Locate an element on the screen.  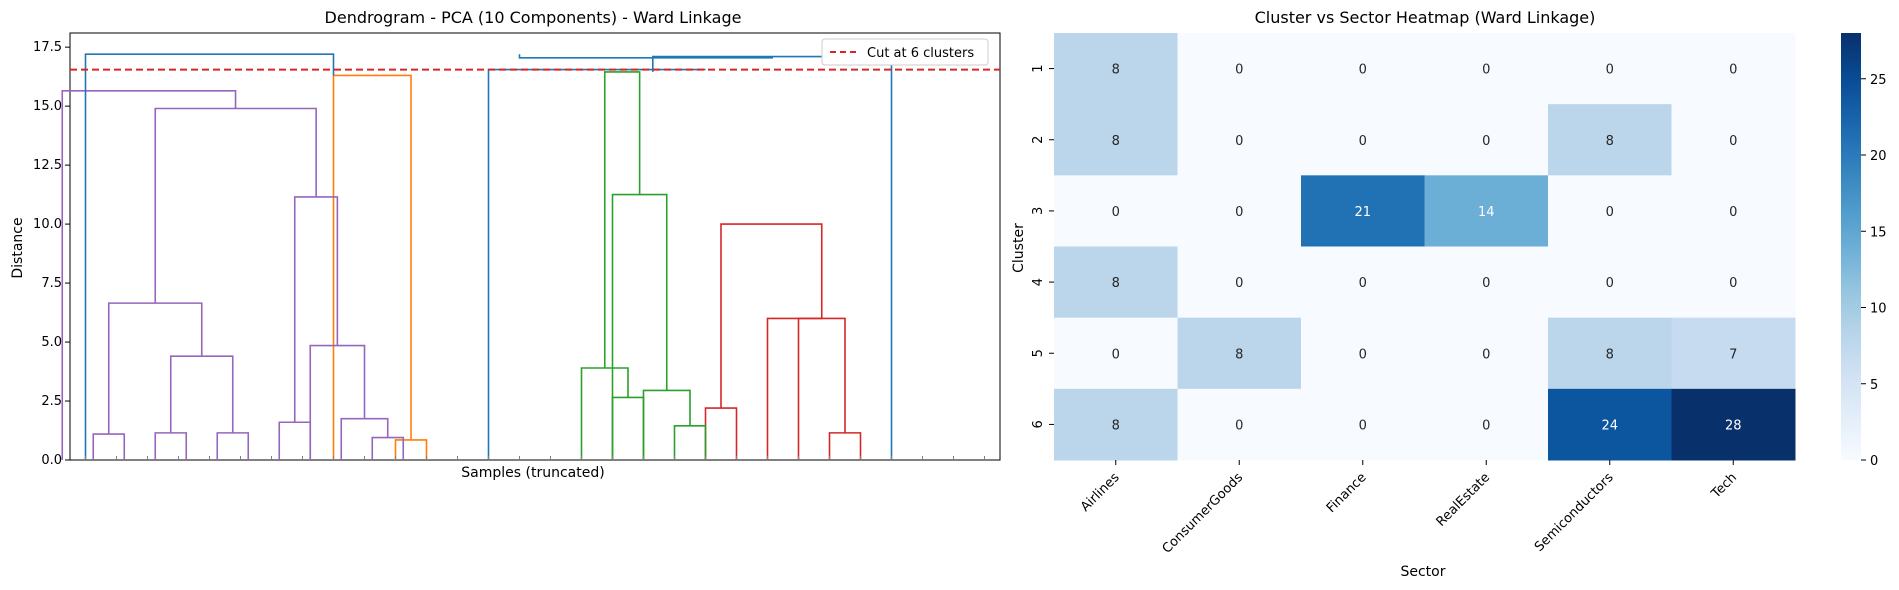
heatmap-y-label: 1 is located at coordinates (1038, 68).